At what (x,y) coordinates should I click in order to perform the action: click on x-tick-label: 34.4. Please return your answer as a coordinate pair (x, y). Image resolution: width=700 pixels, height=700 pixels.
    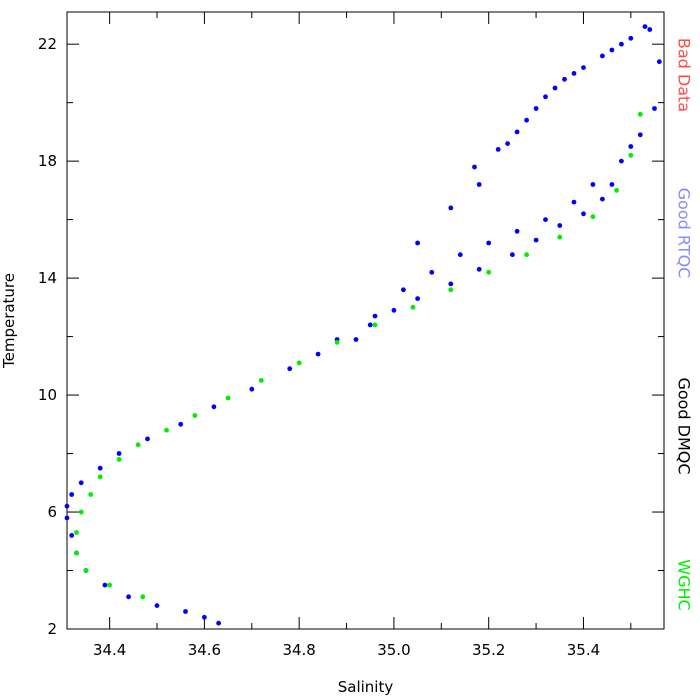
    Looking at the image, I should click on (109, 650).